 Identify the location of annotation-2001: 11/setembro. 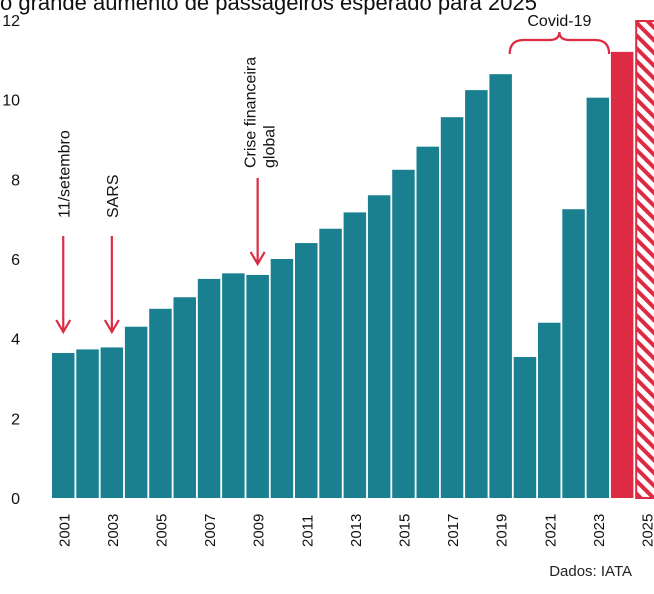
(64, 174).